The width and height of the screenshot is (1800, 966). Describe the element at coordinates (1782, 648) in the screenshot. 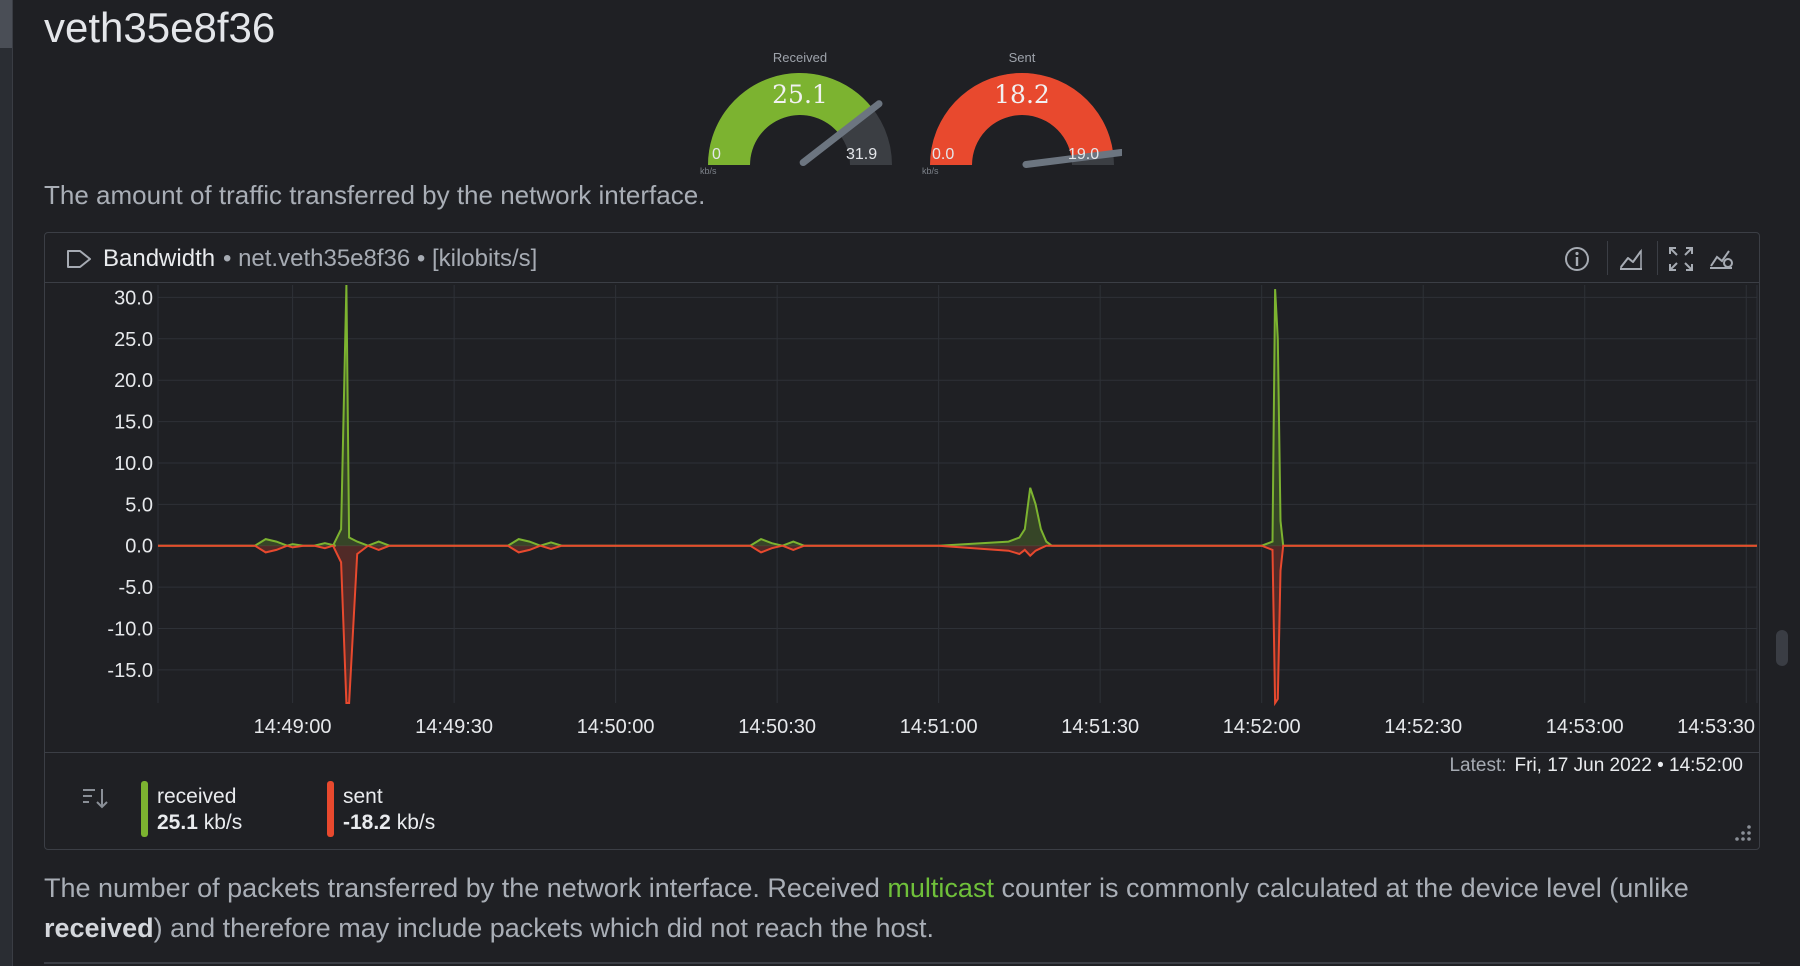

I see `page-scrollbar-thumb` at that location.